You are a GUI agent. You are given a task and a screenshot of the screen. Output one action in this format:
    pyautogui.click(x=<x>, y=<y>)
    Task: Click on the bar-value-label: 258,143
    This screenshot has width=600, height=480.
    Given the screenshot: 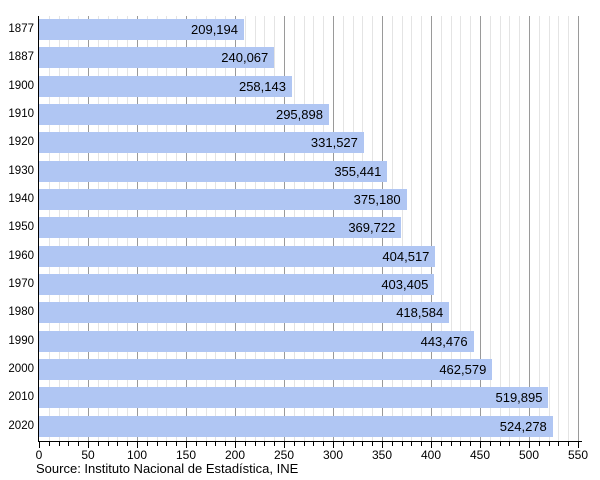 What is the action you would take?
    pyautogui.click(x=262, y=86)
    